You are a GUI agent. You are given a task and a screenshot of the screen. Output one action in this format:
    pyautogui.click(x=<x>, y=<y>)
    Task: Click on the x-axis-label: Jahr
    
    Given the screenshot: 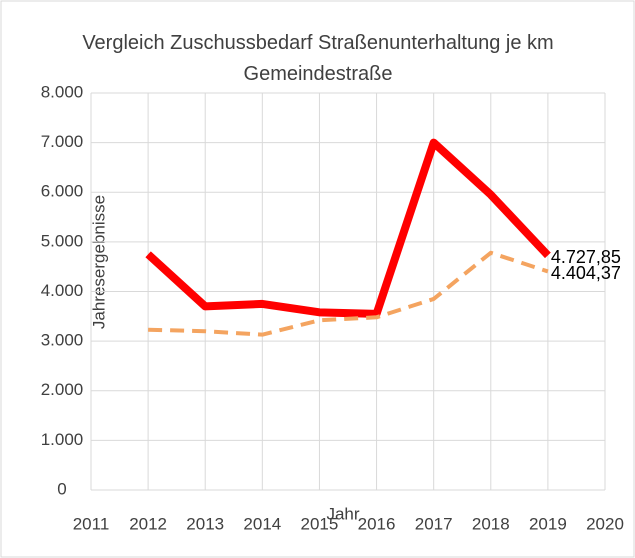 What is the action you would take?
    pyautogui.click(x=342, y=513)
    